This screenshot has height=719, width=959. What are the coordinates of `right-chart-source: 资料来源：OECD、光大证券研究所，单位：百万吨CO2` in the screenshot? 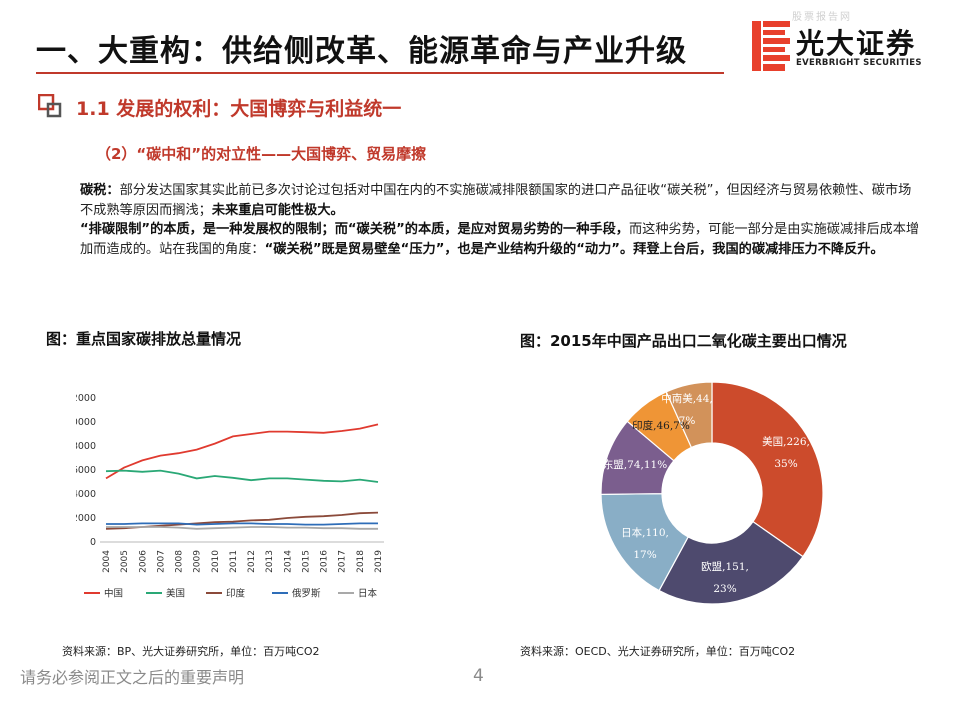 It's located at (657, 651).